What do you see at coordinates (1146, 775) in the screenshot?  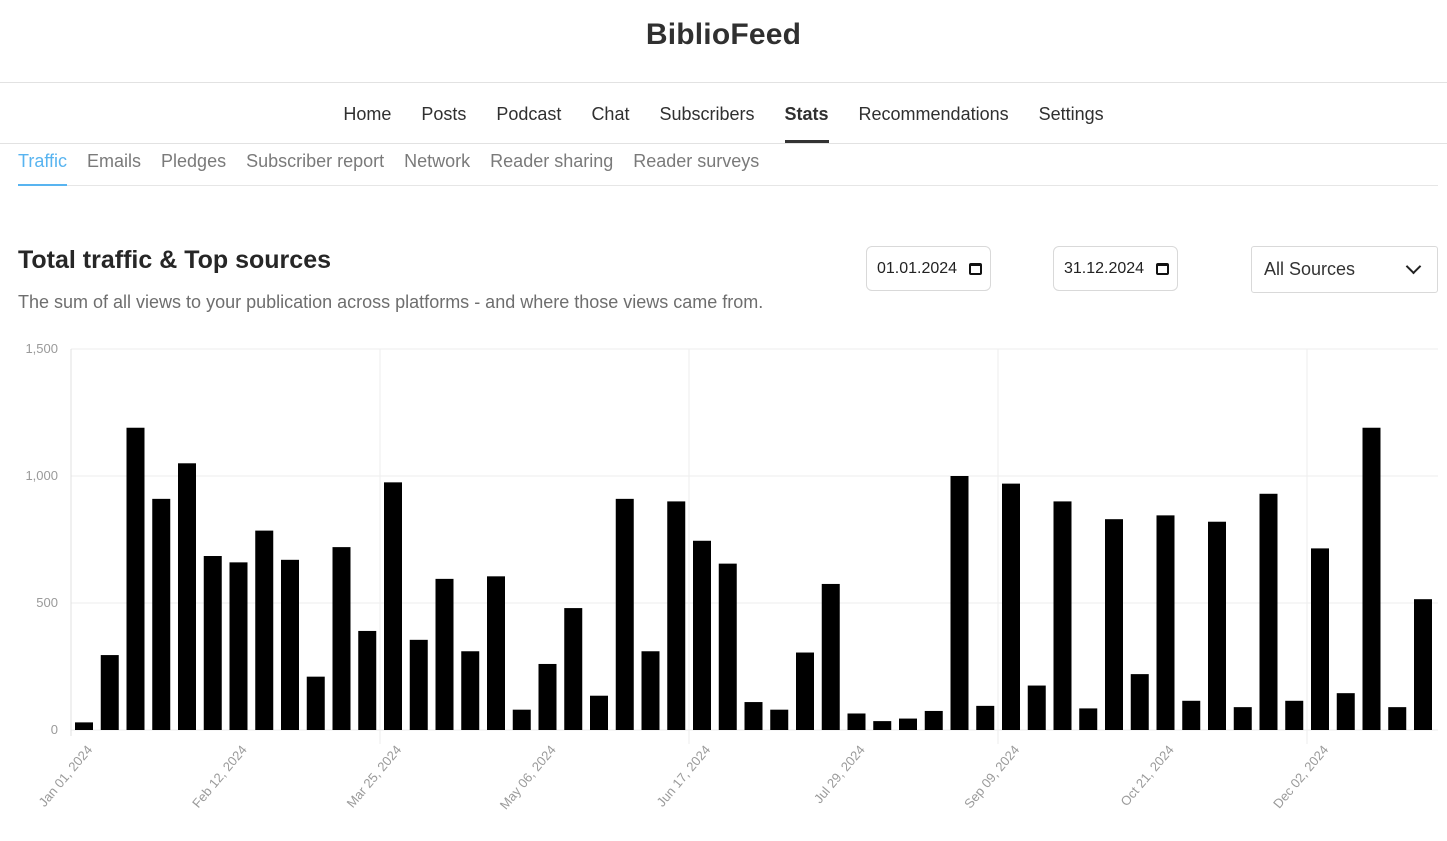 I see `x-tick-label: Oct 21, 2024` at bounding box center [1146, 775].